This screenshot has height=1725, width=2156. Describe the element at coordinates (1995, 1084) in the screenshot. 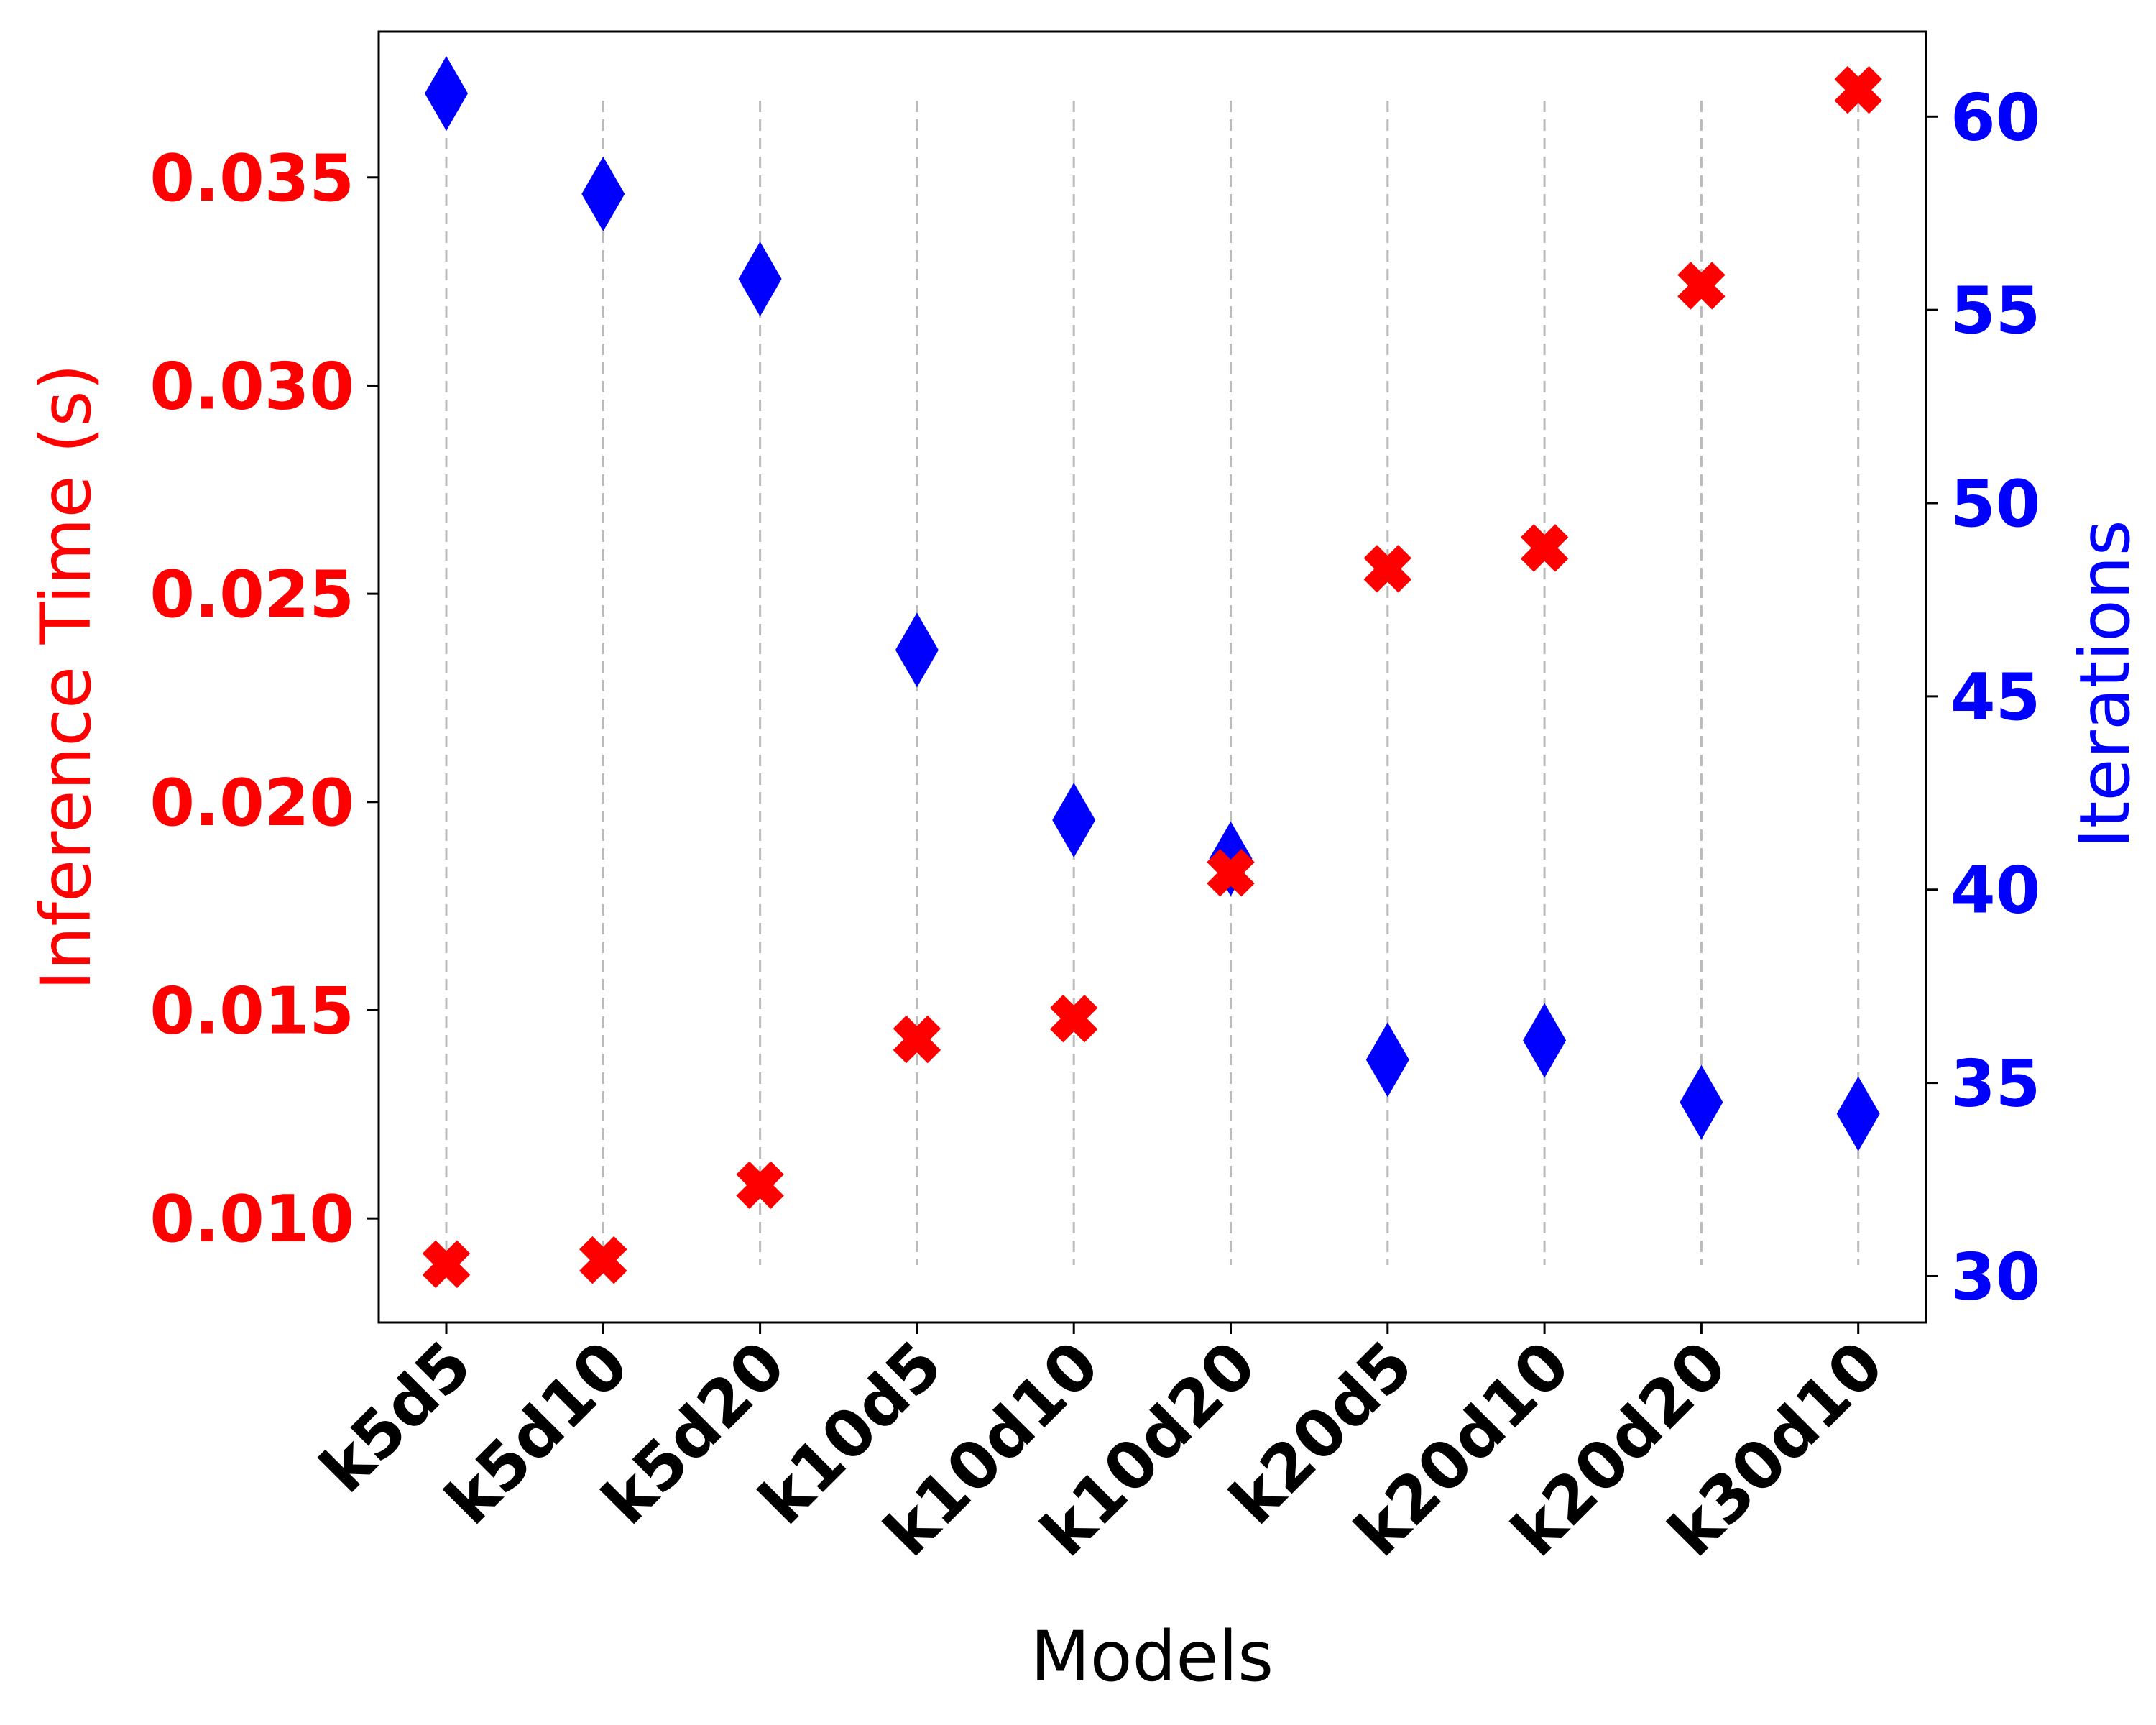

I see `right-tick-label: 35` at that location.